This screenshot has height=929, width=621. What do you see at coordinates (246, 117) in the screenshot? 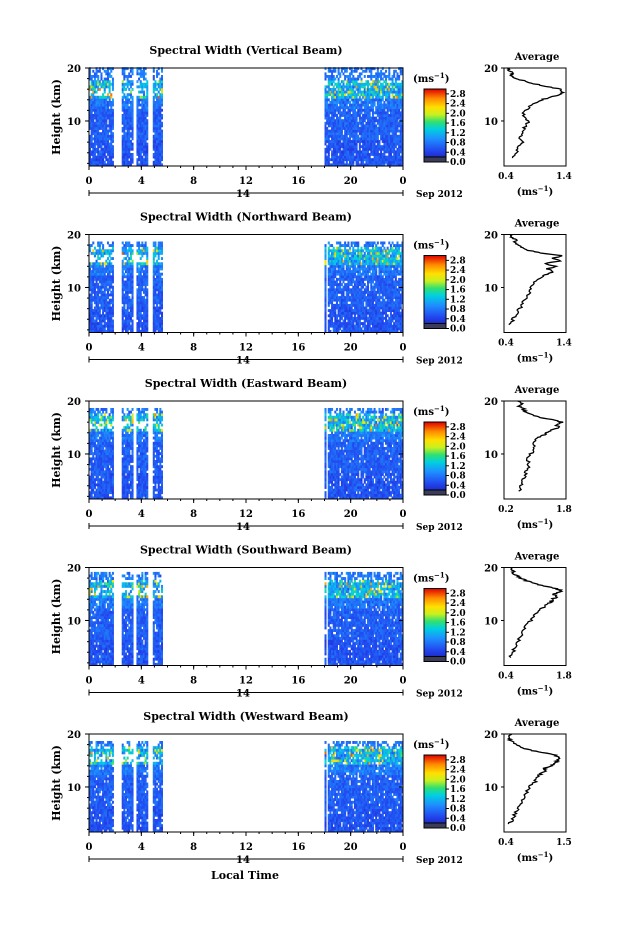
I see `heatmap-cells` at bounding box center [246, 117].